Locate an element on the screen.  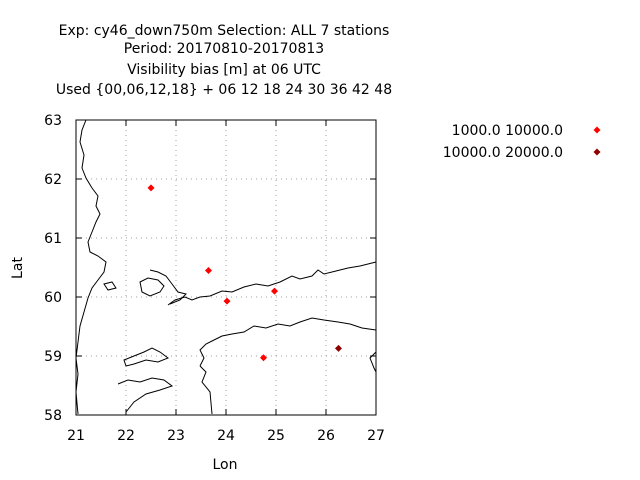
title-line-3: Visibility bias [m] at 06 UTC is located at coordinates (224, 70).